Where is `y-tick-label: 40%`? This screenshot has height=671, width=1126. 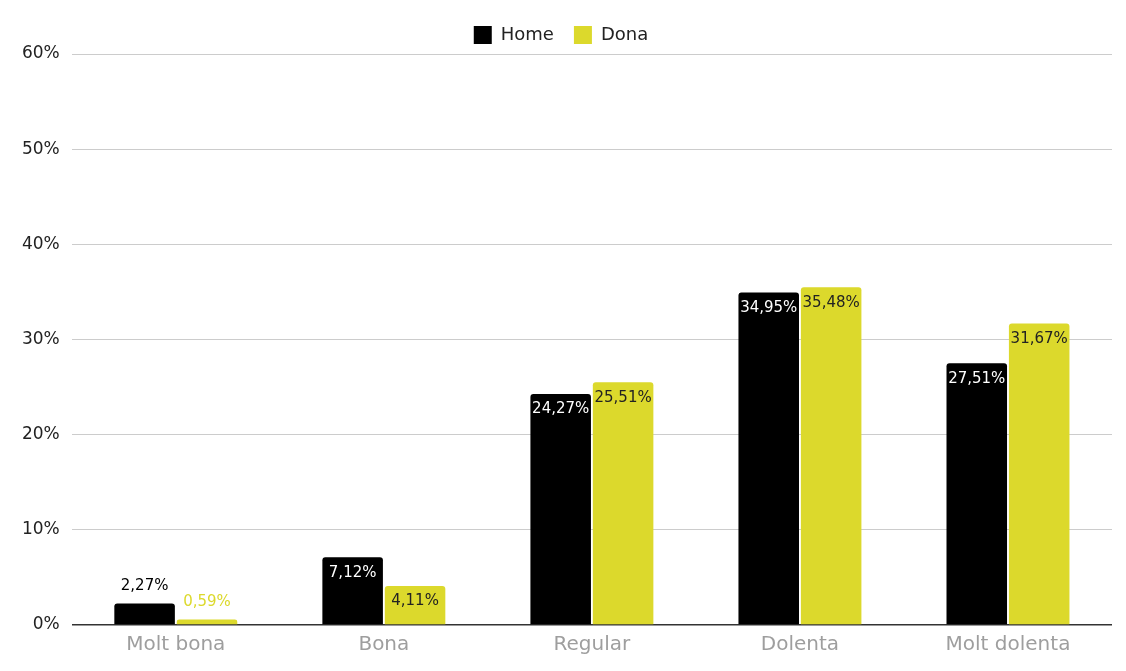
y-tick-label: 40% is located at coordinates (40, 242).